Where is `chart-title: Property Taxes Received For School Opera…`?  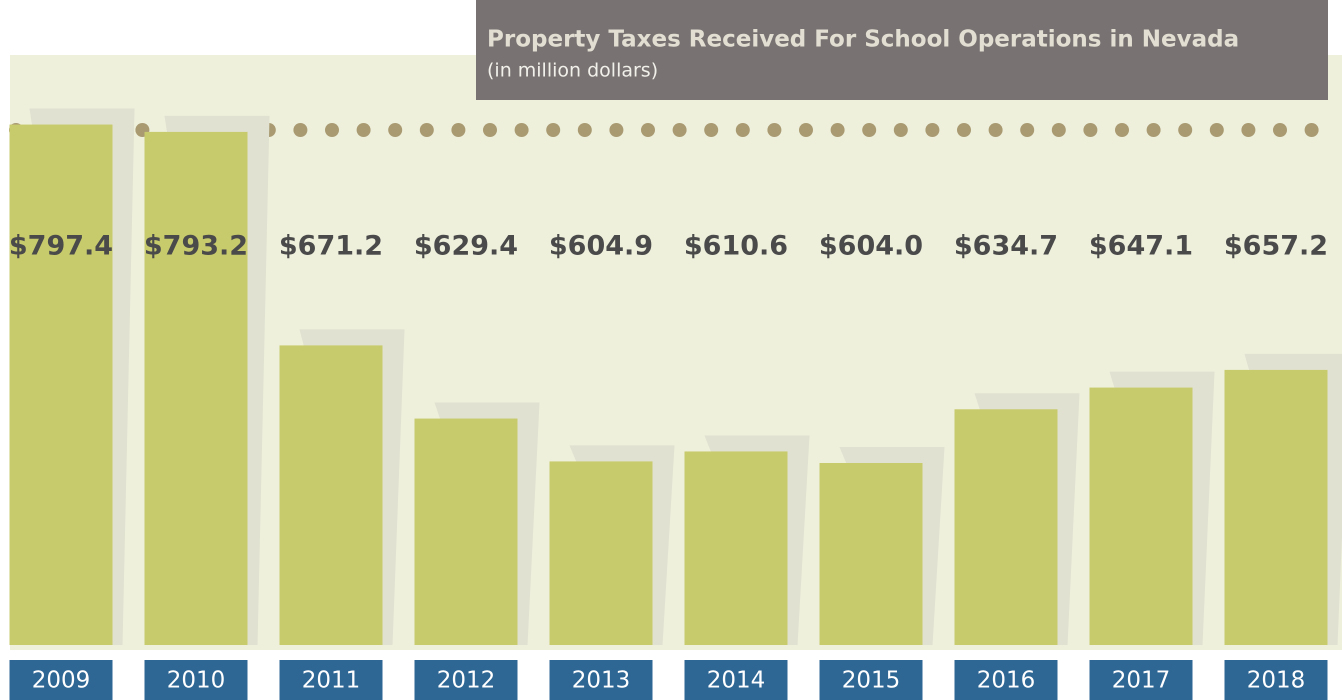 chart-title: Property Taxes Received For School Opera… is located at coordinates (863, 40).